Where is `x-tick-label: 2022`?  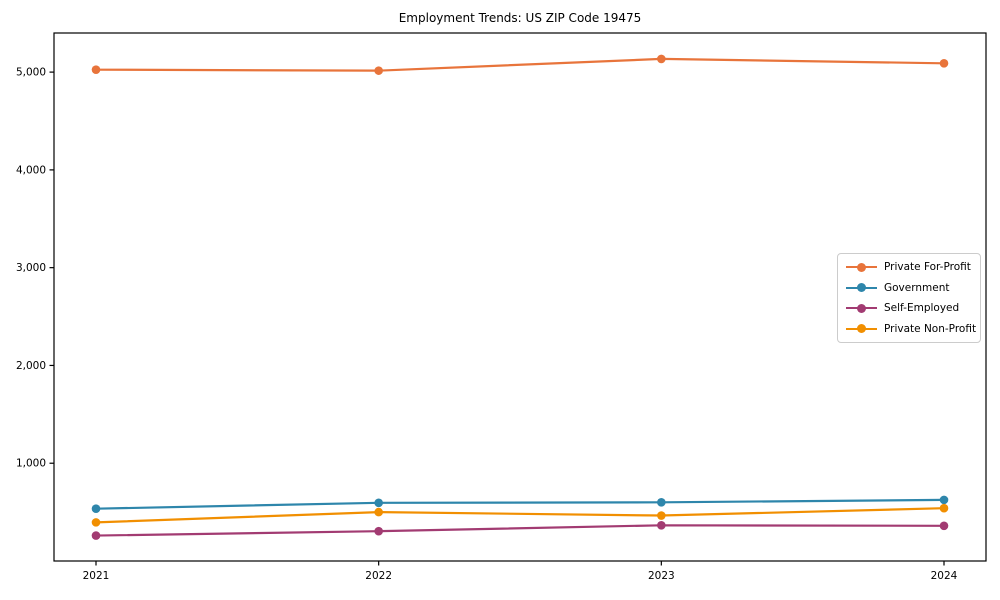
x-tick-label: 2022 is located at coordinates (378, 576).